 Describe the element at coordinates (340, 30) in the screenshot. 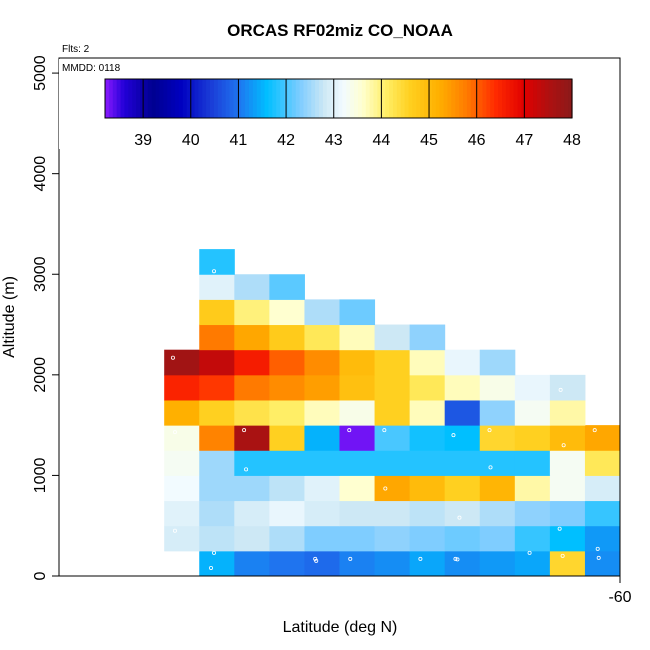

I see `chart-title: ORCAS RF02miz CO_NOAA` at that location.